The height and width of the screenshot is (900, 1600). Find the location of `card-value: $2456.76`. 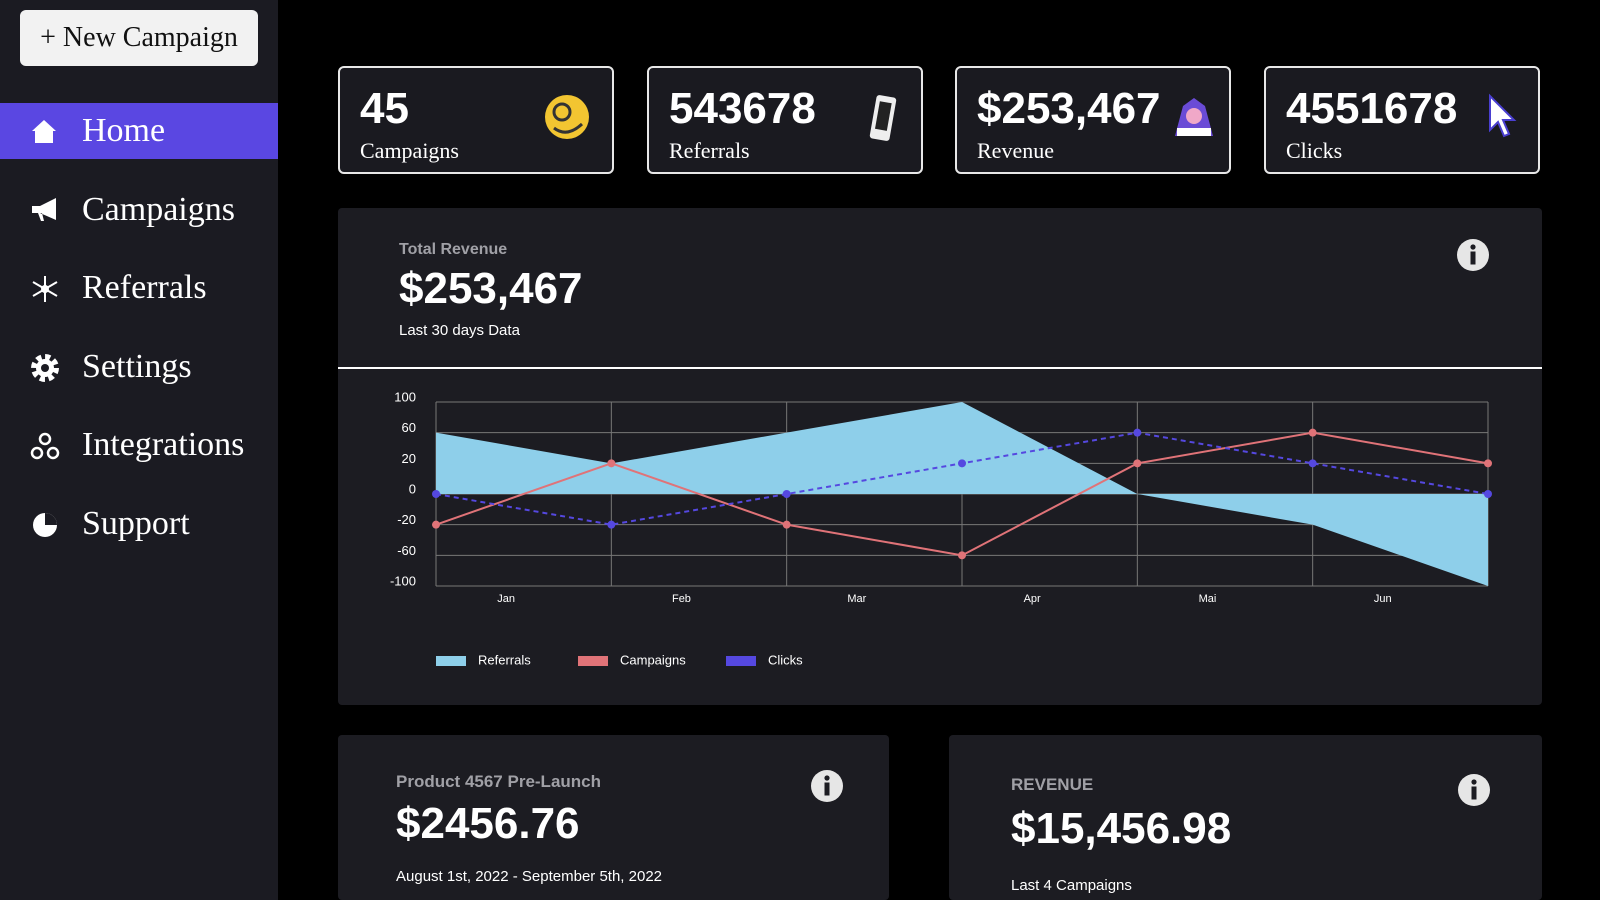

card-value: $2456.76 is located at coordinates (488, 823).